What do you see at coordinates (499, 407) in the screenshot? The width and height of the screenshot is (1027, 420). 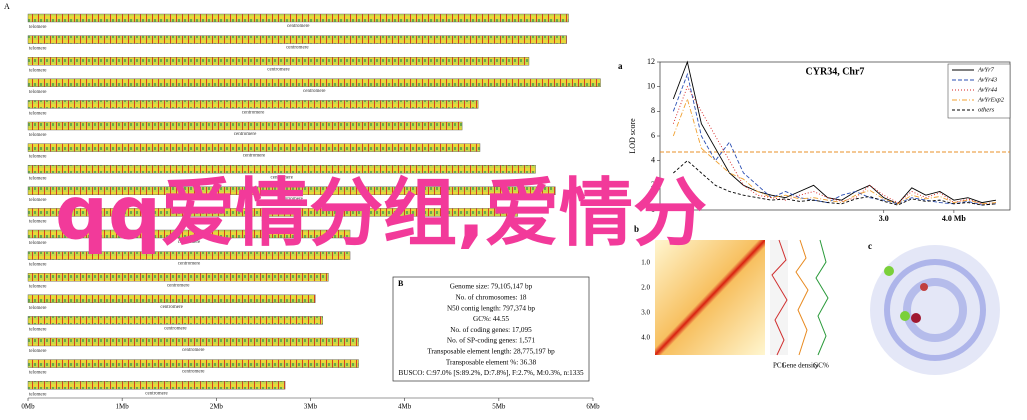 I see `x-tick-label: 5Mb` at bounding box center [499, 407].